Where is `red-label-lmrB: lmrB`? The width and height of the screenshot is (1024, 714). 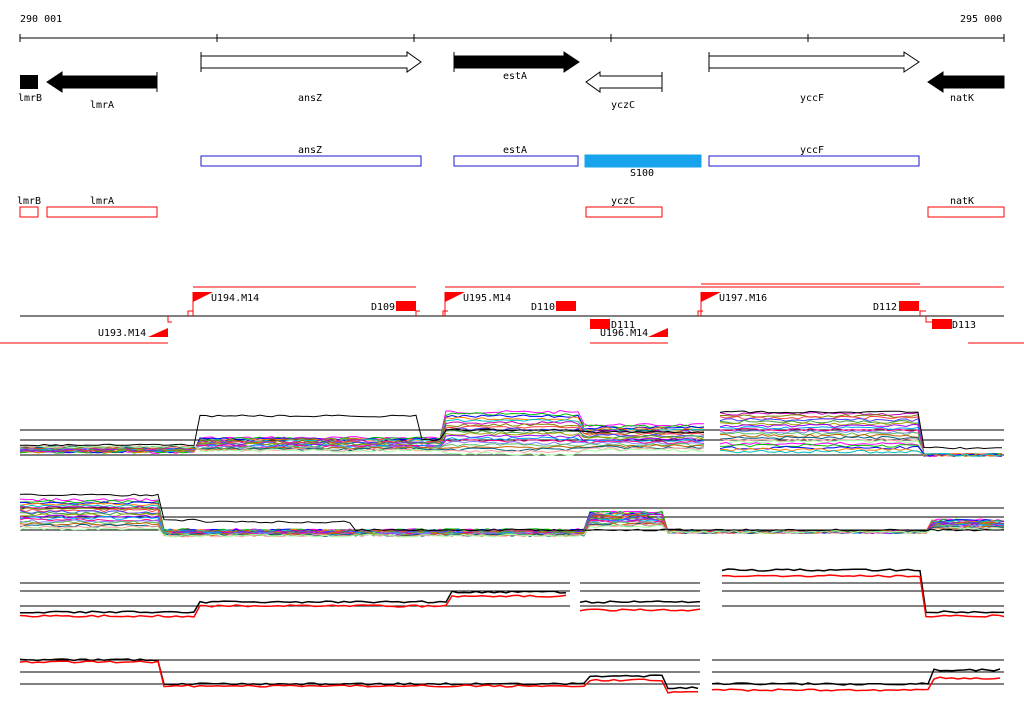
red-label-lmrB: lmrB is located at coordinates (29, 201).